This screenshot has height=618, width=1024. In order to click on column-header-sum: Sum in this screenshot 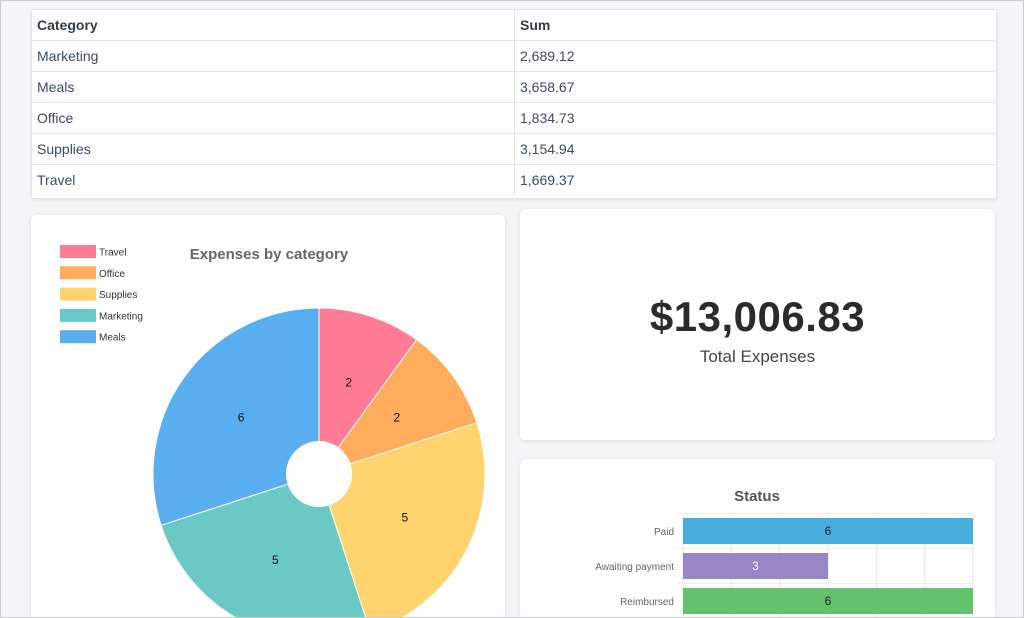, I will do `click(755, 25)`.